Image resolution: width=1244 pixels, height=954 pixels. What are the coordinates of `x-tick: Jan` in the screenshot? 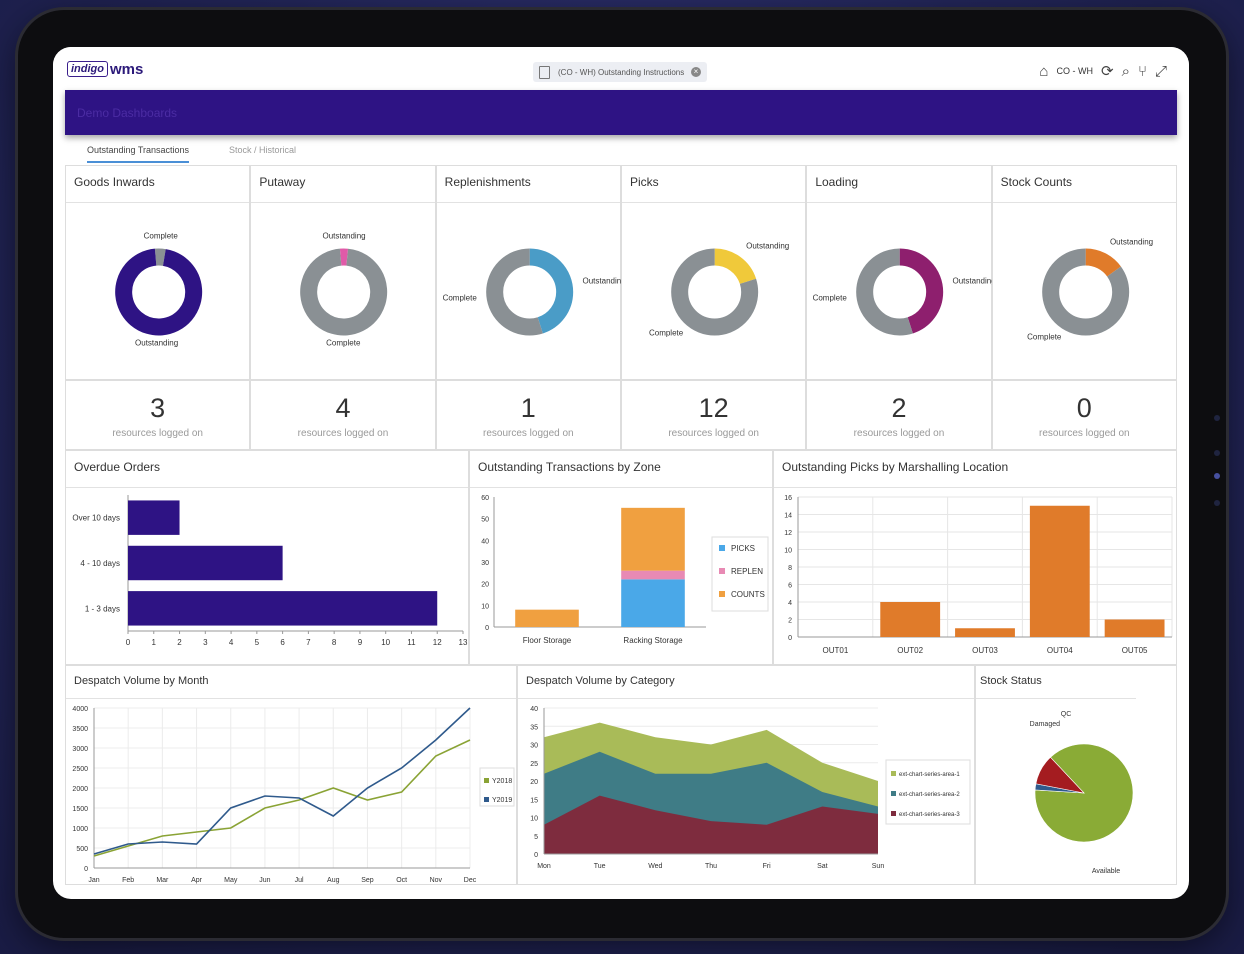 It's located at (93, 880).